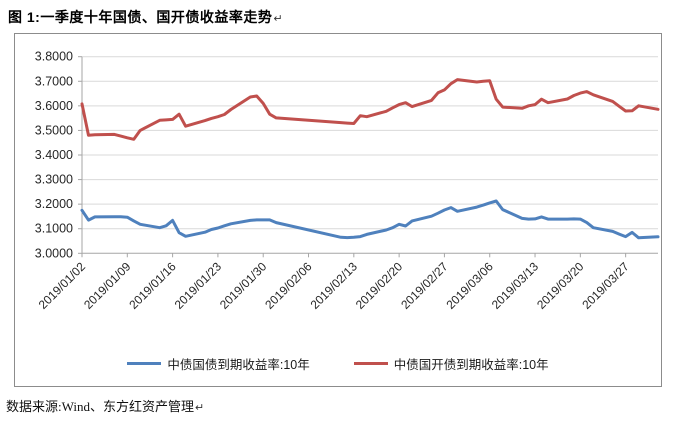  I want to click on x-axis-label: 2019/03/27, so click(605, 285).